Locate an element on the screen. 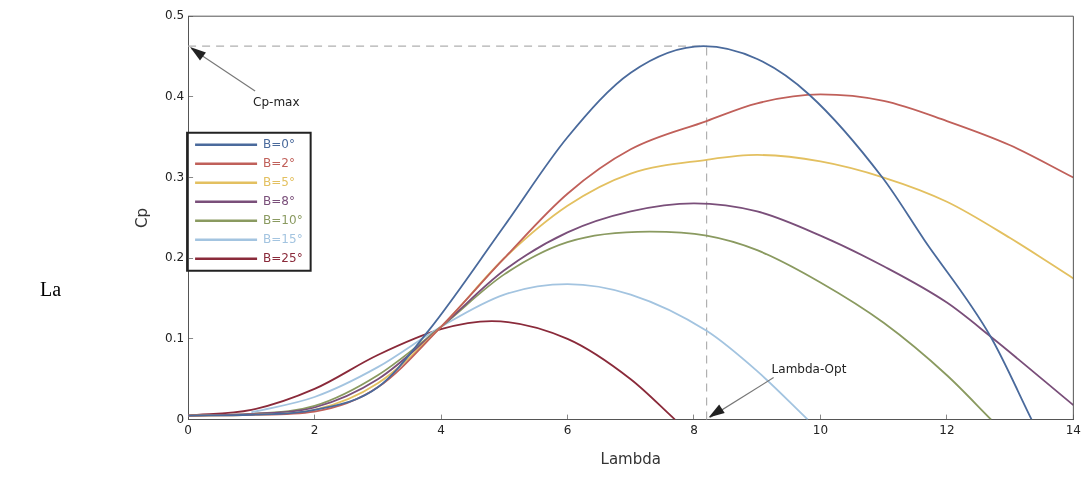  y-axis-title: Cp is located at coordinates (141, 217).